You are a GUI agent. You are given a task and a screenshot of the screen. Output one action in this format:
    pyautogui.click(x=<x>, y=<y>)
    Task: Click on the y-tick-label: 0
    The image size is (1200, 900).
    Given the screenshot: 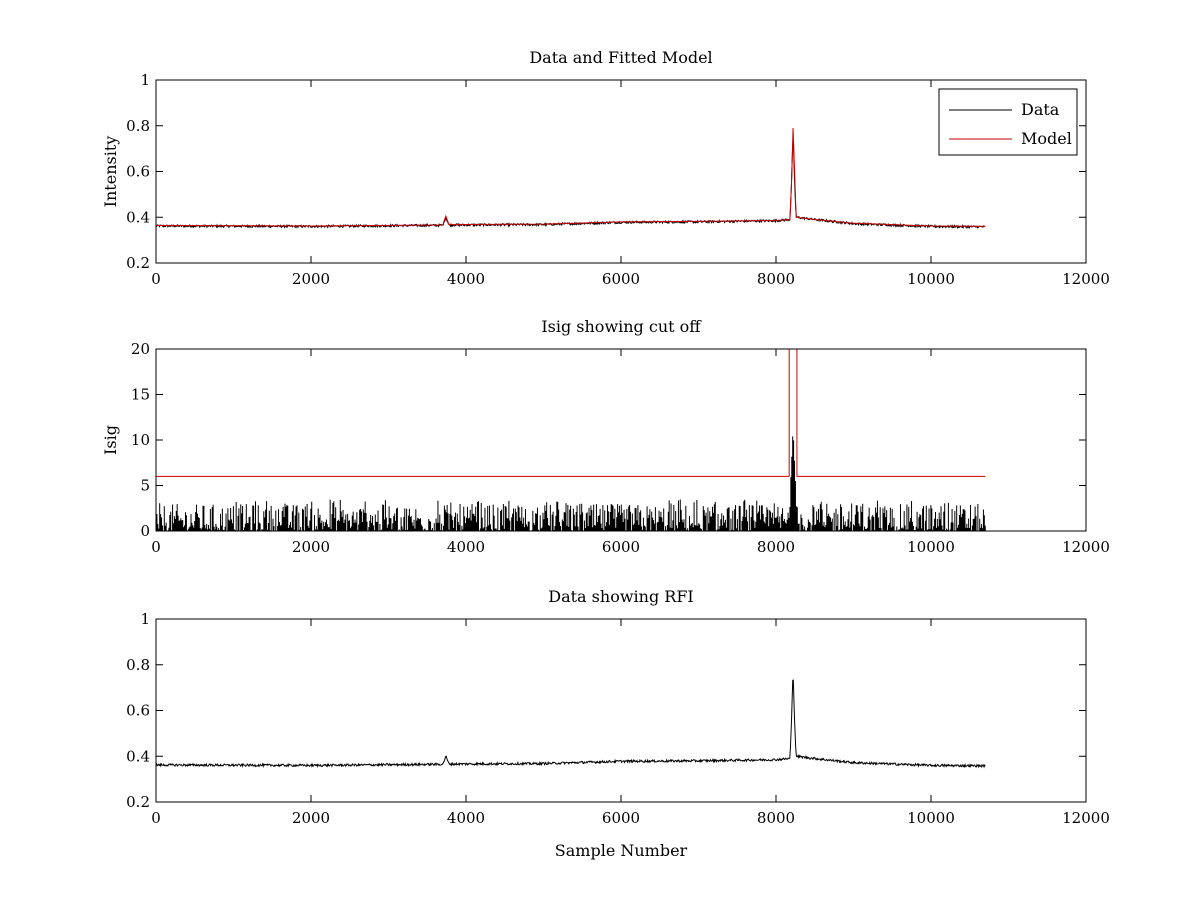 What is the action you would take?
    pyautogui.click(x=145, y=531)
    